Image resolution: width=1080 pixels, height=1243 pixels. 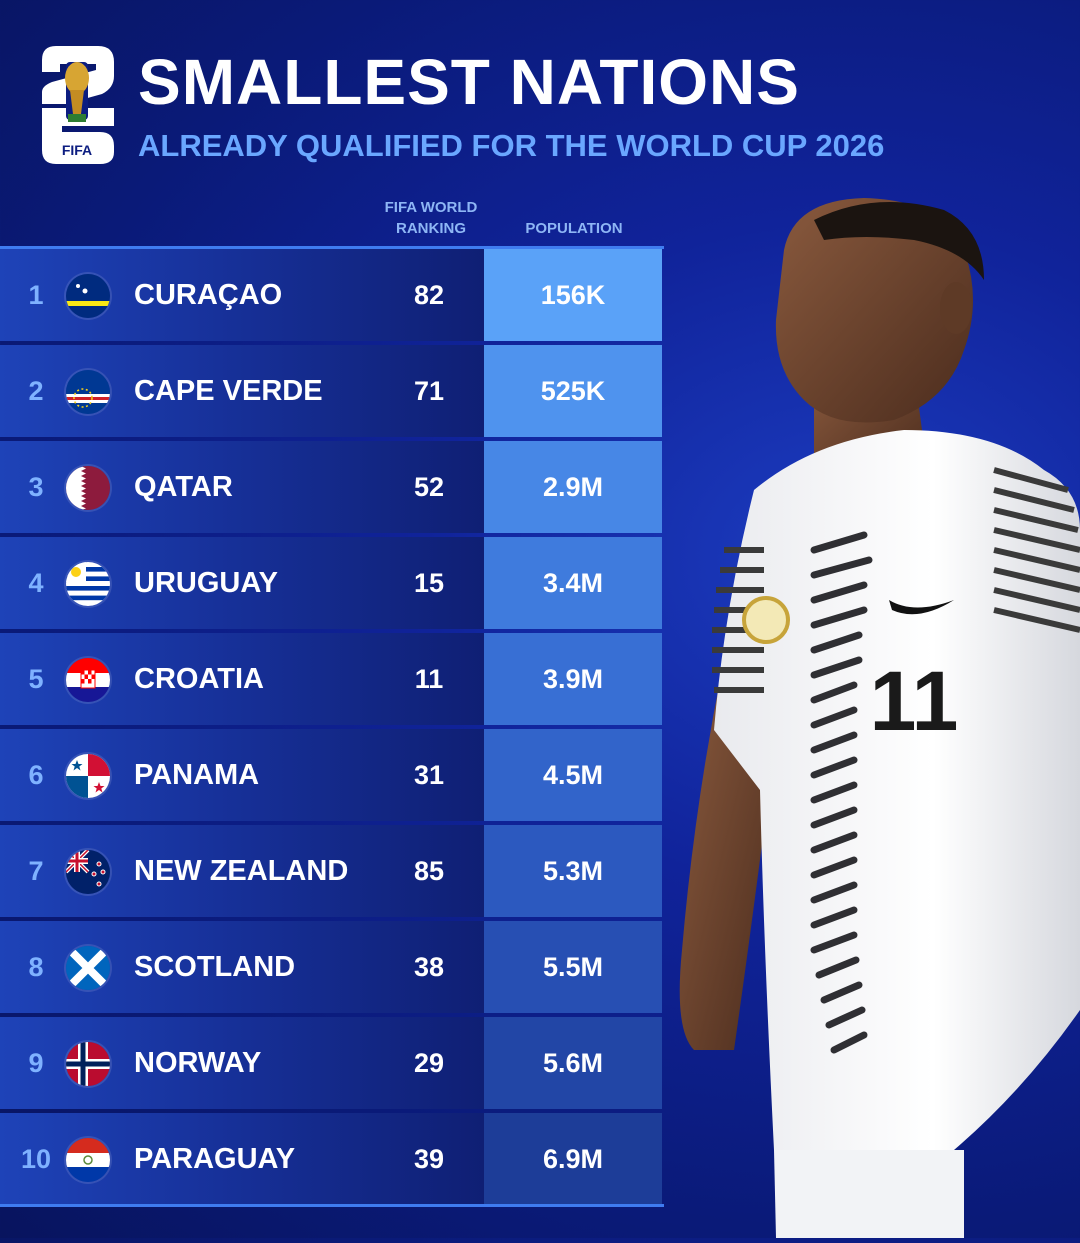 I want to click on row-number: 7, so click(x=36, y=871).